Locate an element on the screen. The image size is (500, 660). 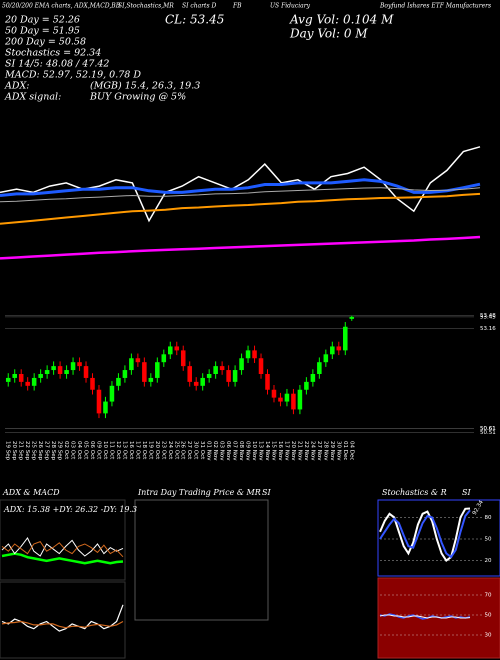
x-tick-label: 06 Nov is located at coordinates (228, 451).